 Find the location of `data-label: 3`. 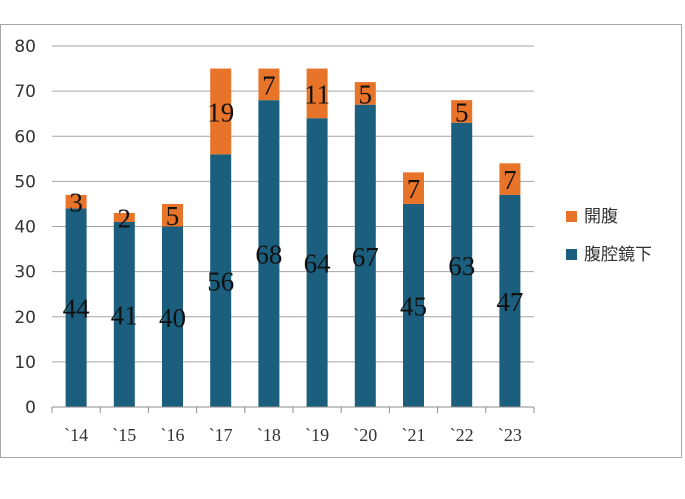

data-label: 3 is located at coordinates (76, 203).